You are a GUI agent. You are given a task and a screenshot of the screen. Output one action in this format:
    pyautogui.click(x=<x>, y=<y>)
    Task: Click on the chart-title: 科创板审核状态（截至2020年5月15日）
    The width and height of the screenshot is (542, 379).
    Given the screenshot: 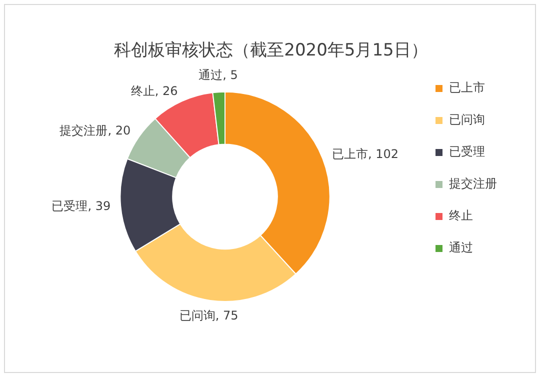 What is the action you would take?
    pyautogui.click(x=271, y=50)
    